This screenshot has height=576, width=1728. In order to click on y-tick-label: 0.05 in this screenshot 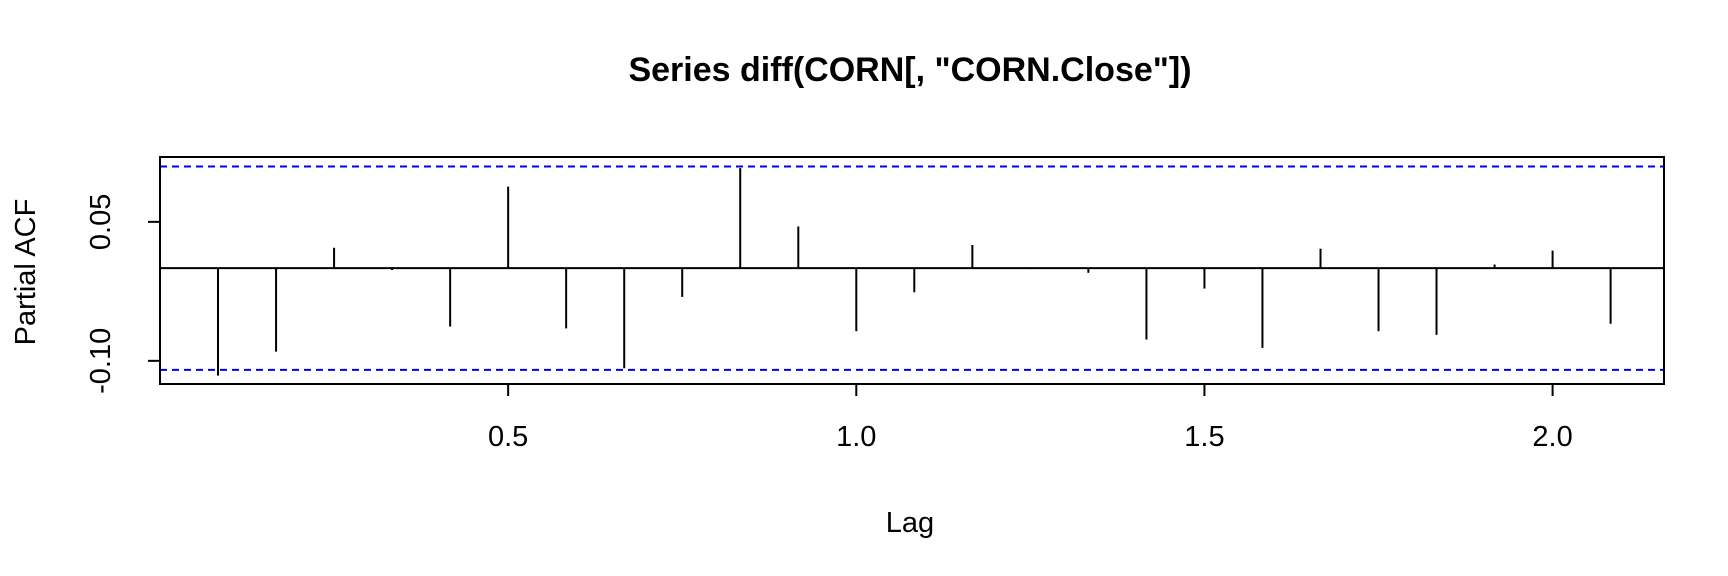, I will do `click(101, 222)`.